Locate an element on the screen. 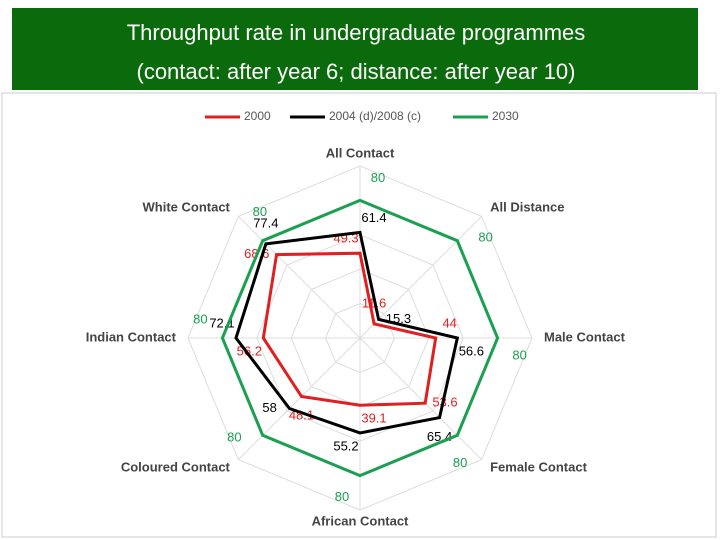 This screenshot has width=720, height=540. legend-label: 2000 is located at coordinates (257, 116).